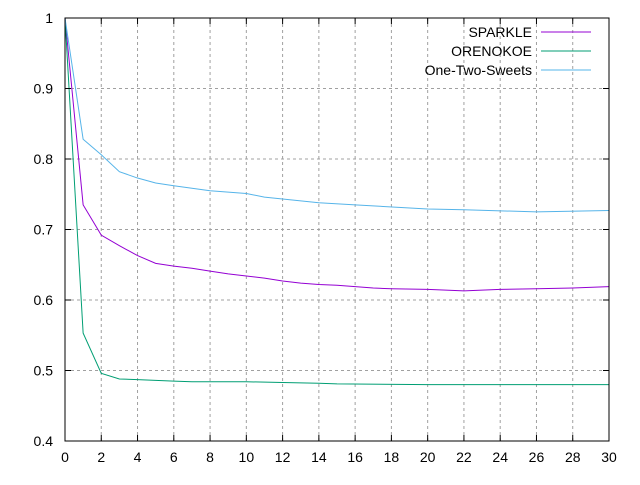 This screenshot has width=640, height=485. What do you see at coordinates (319, 457) in the screenshot?
I see `x-tick-label: 14` at bounding box center [319, 457].